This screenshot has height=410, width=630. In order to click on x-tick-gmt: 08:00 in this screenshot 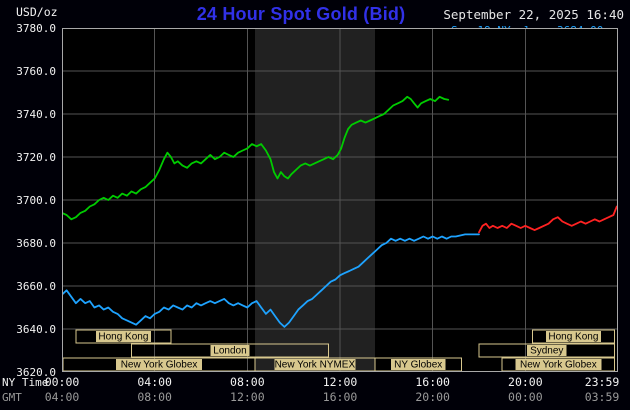, I will do `click(154, 397)`.